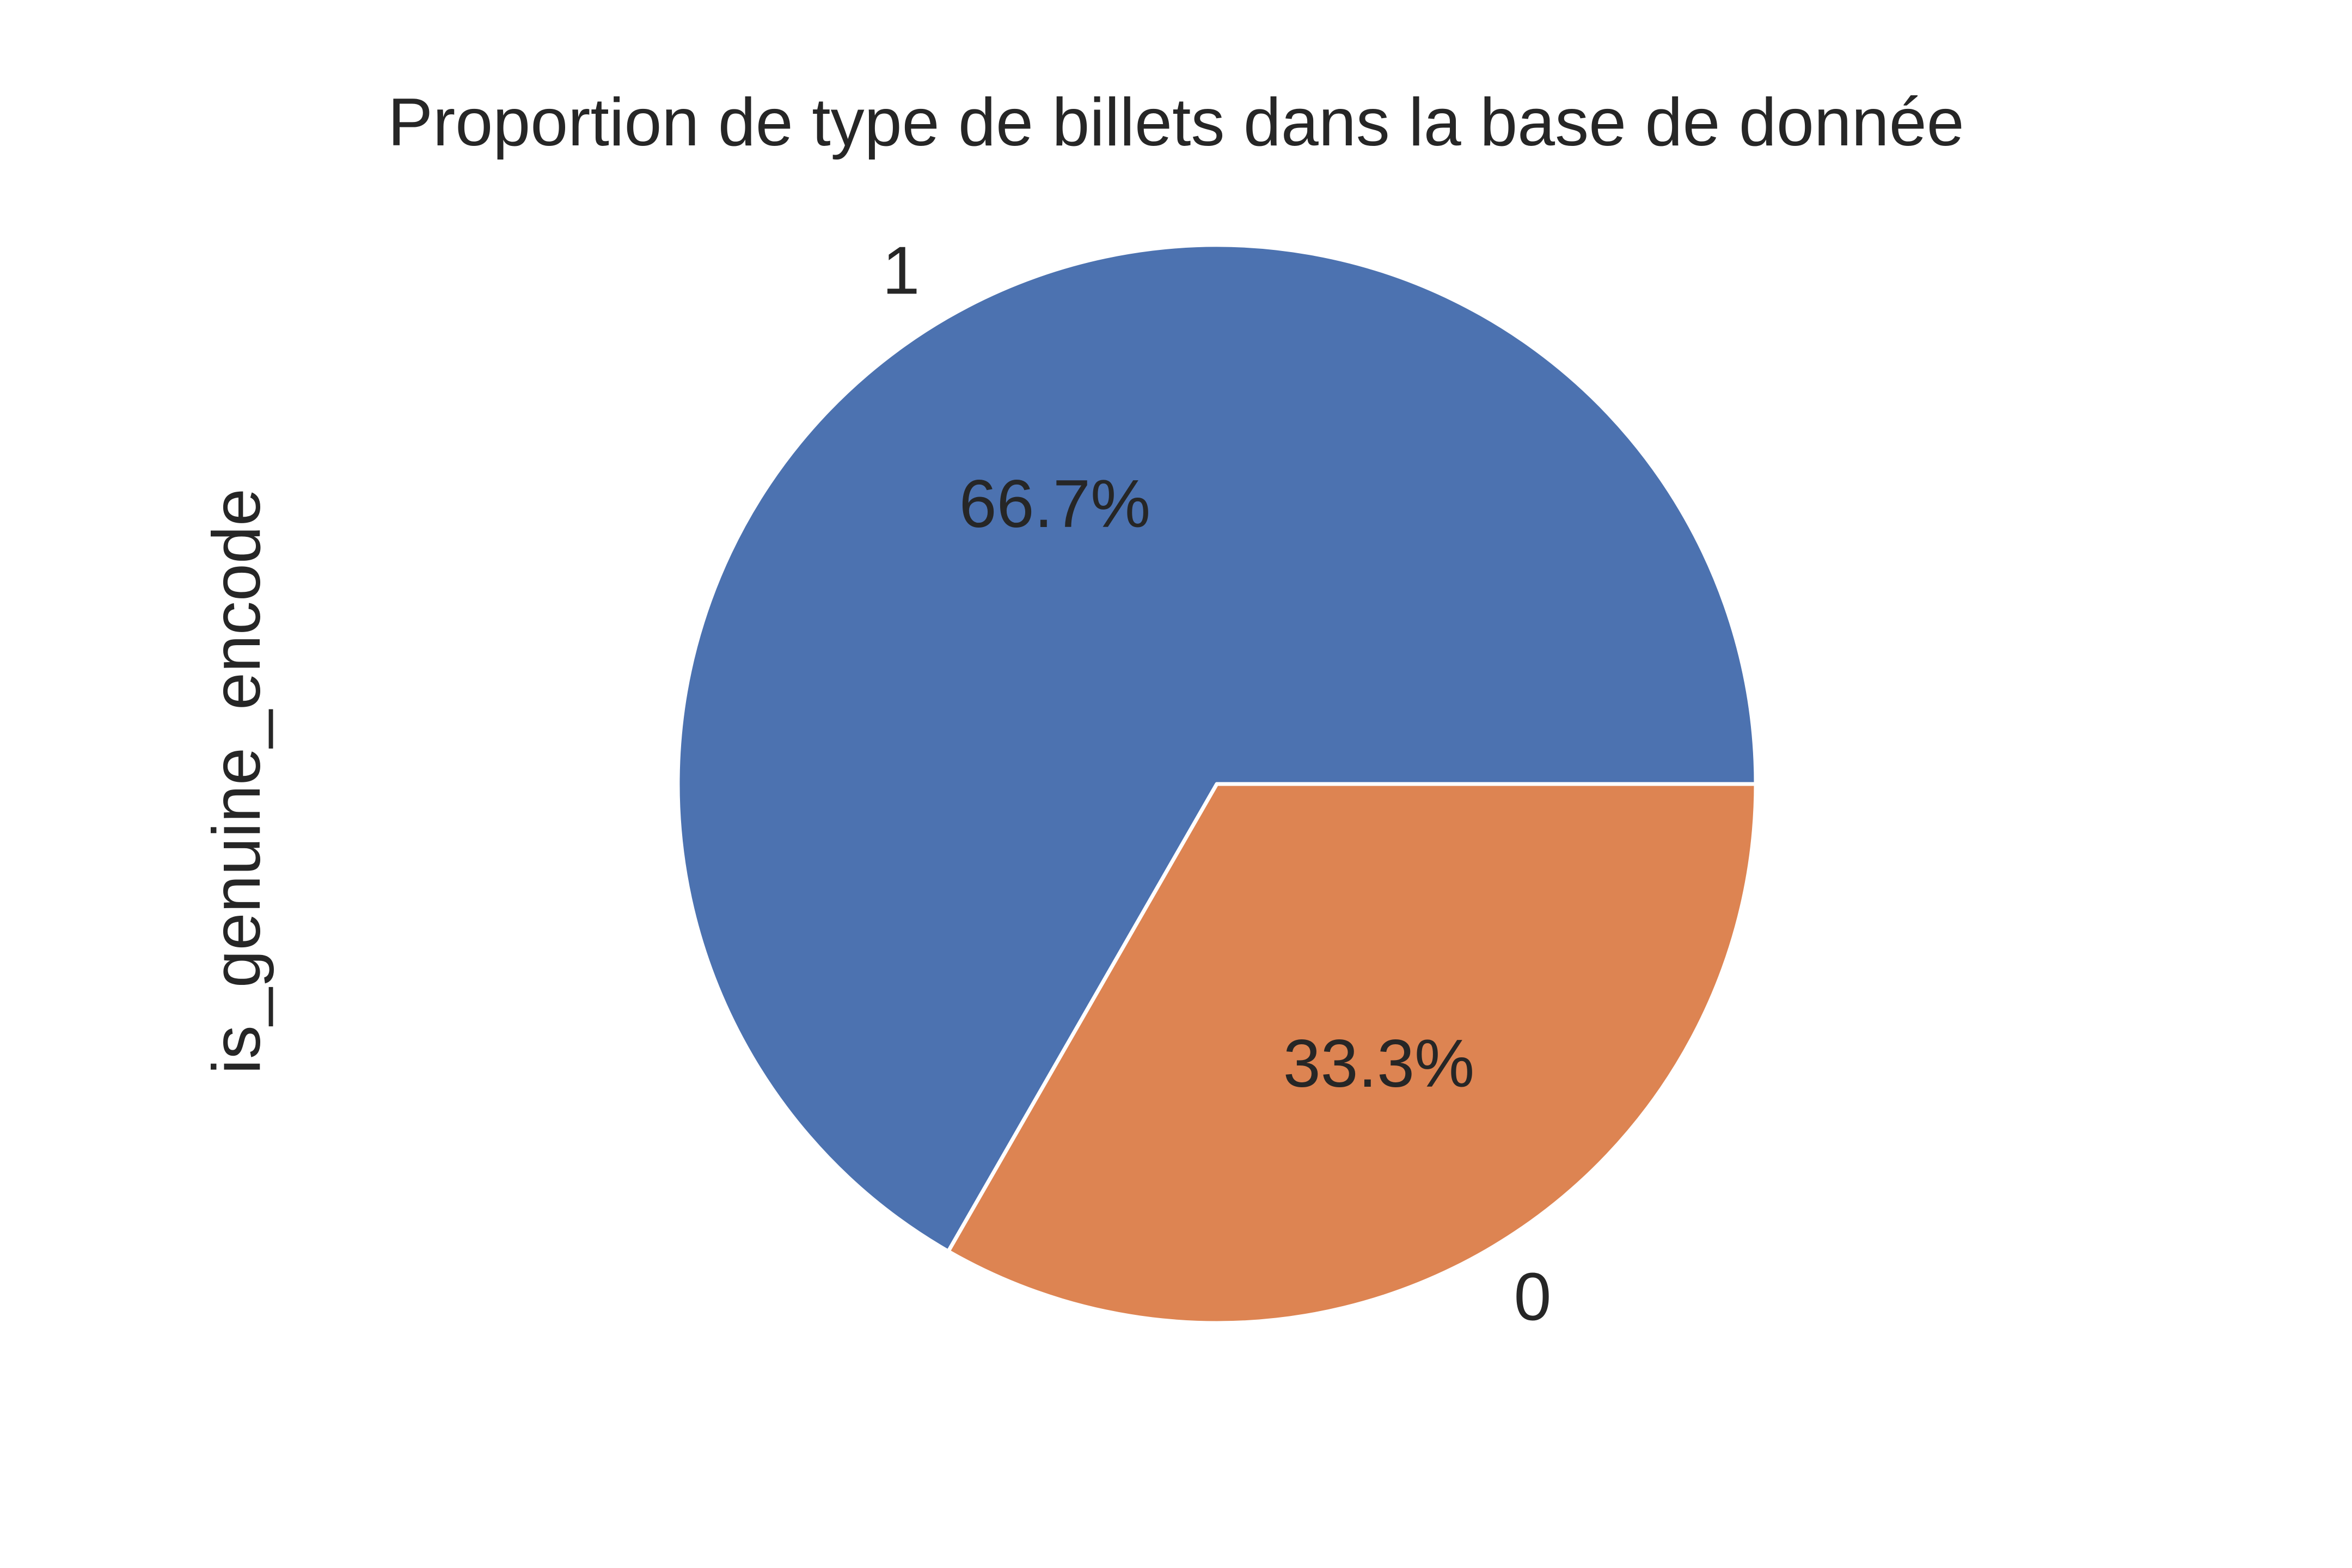  Describe the element at coordinates (1532, 1297) in the screenshot. I see `slice-label-0: 0` at that location.